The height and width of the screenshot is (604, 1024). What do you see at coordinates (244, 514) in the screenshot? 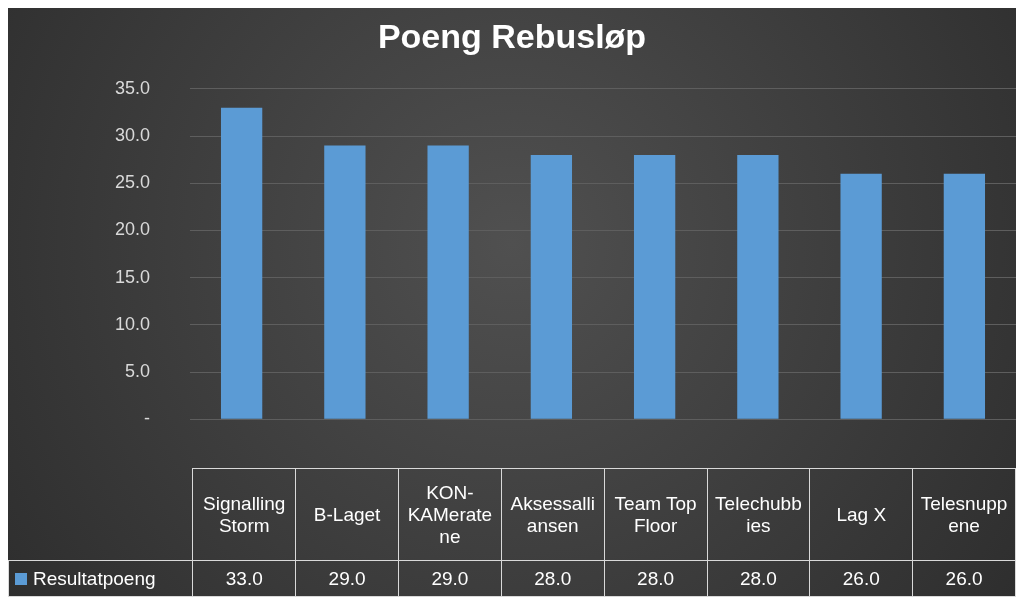
I see `x-tick-label: Signalling Storm` at bounding box center [244, 514].